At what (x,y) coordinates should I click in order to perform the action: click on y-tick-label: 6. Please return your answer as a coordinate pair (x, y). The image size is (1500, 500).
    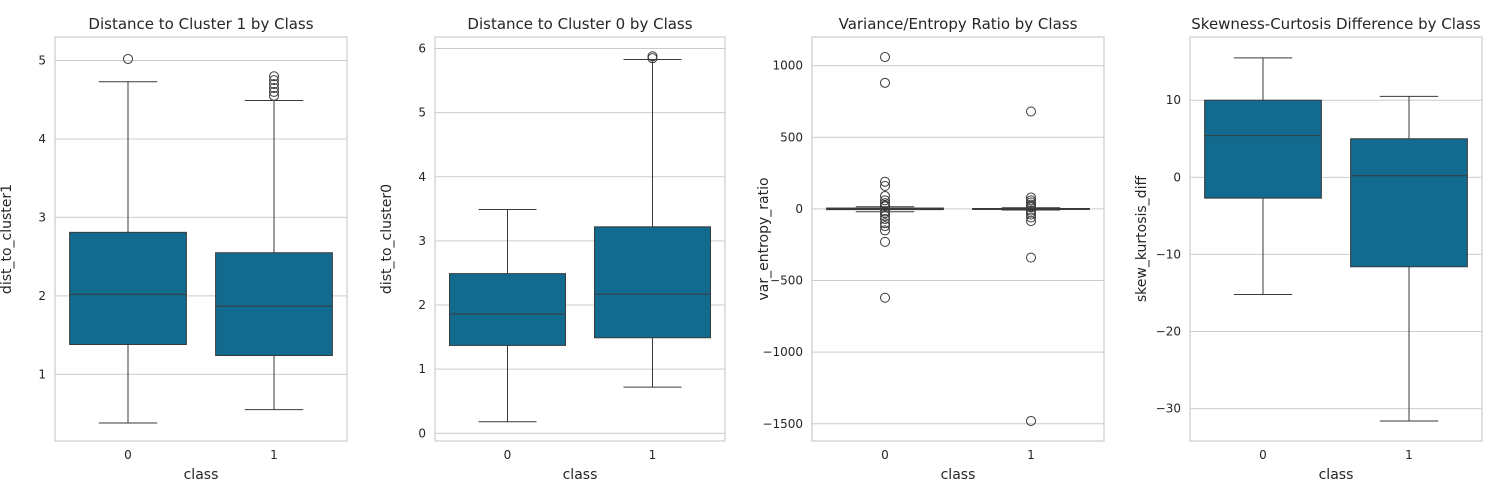
    Looking at the image, I should click on (422, 49).